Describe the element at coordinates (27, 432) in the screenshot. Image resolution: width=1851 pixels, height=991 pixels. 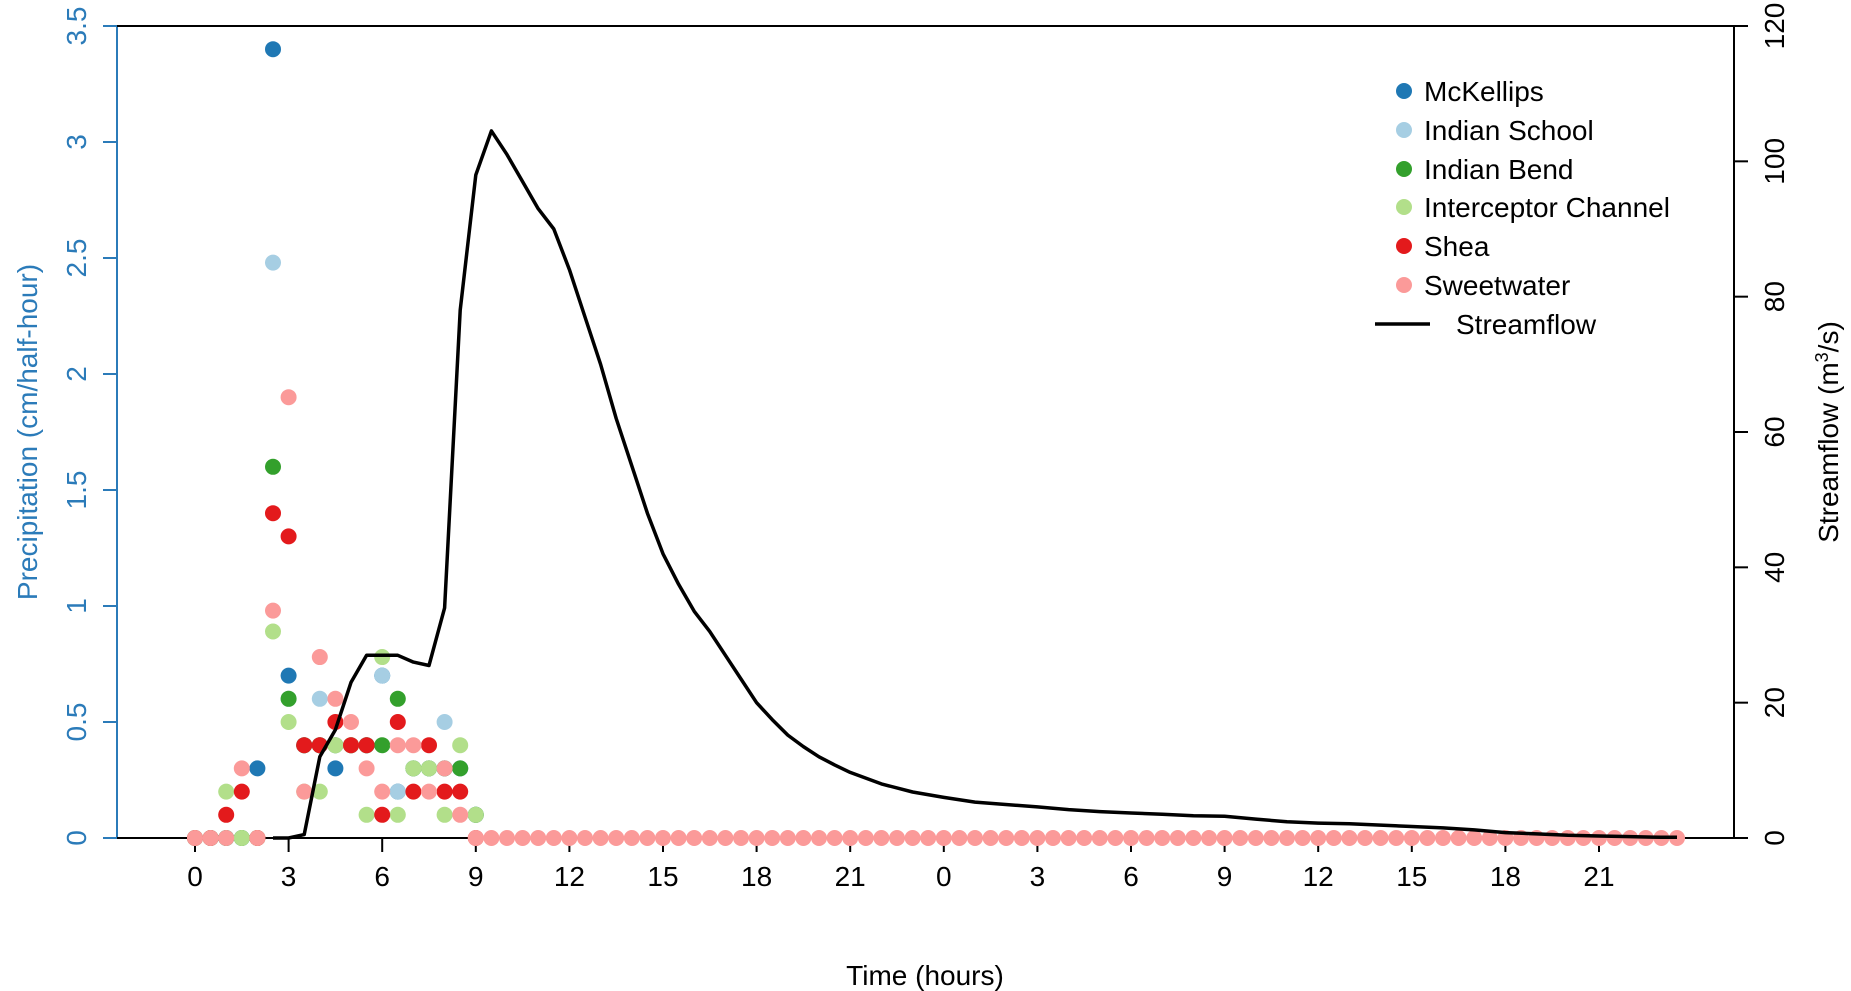
I see `y-axis-left-title: Precipitation (cm/half-hour)` at that location.